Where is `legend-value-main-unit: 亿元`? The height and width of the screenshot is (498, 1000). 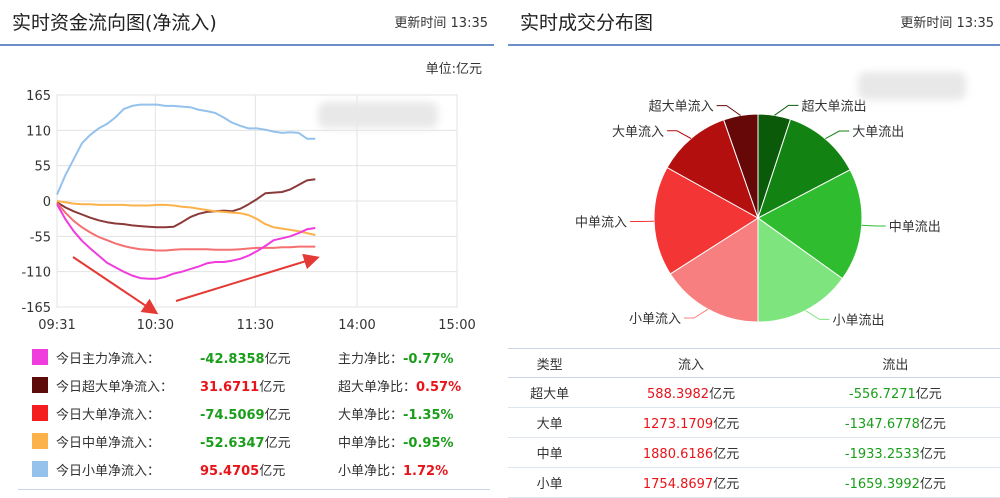
legend-value-main-unit: 亿元 is located at coordinates (277, 359).